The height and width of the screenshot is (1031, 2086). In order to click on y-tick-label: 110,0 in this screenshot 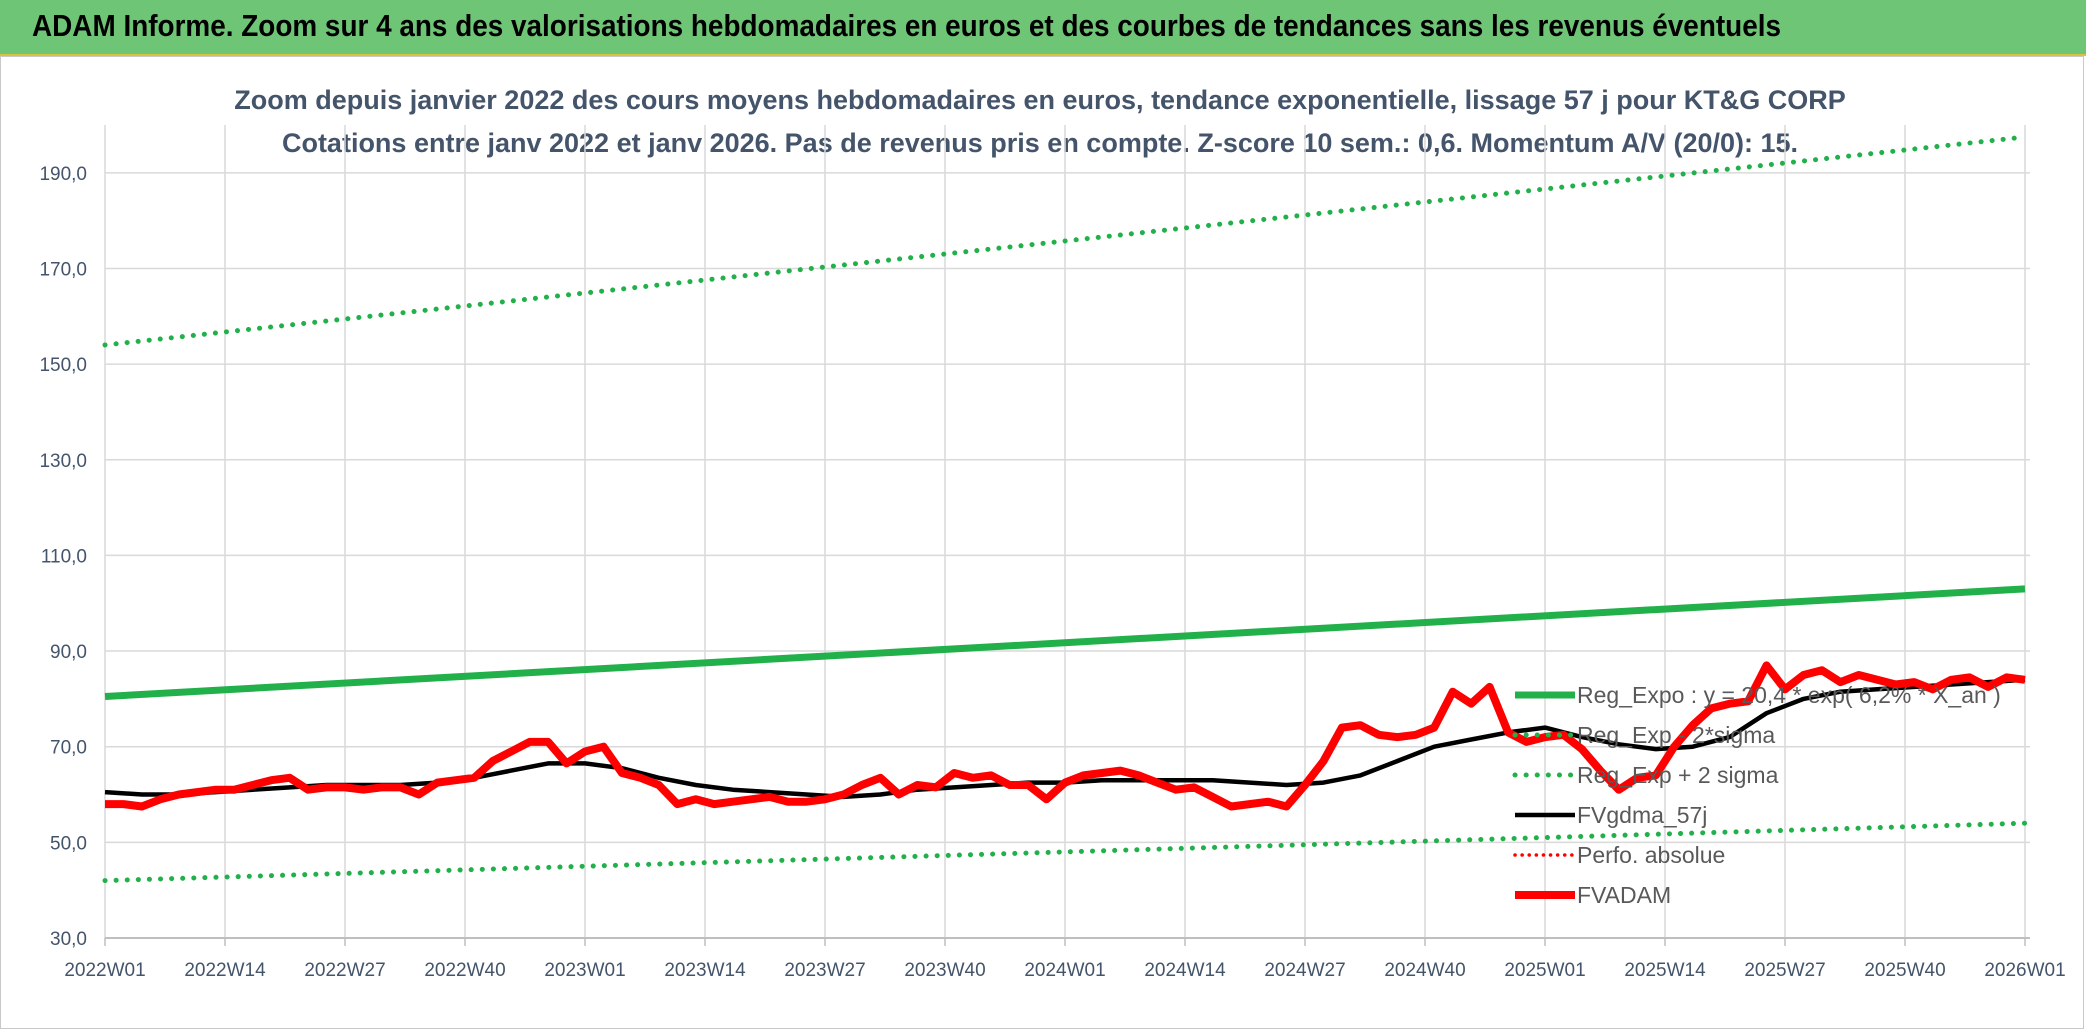, I will do `click(64, 556)`.